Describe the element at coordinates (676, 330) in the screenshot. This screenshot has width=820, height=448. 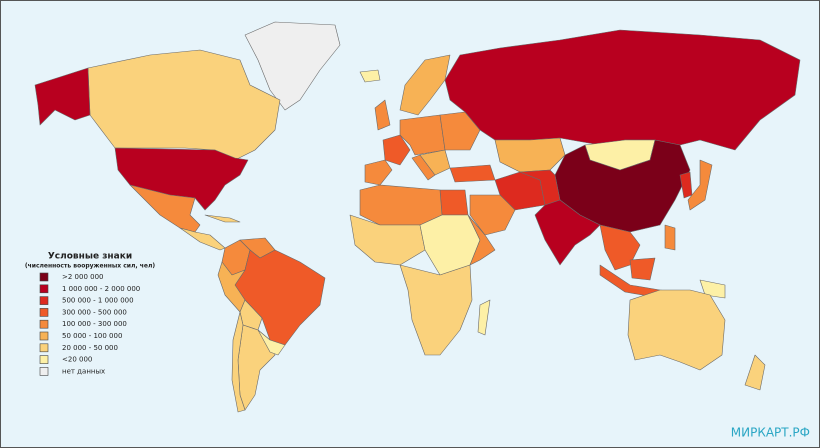
I see `australia` at that location.